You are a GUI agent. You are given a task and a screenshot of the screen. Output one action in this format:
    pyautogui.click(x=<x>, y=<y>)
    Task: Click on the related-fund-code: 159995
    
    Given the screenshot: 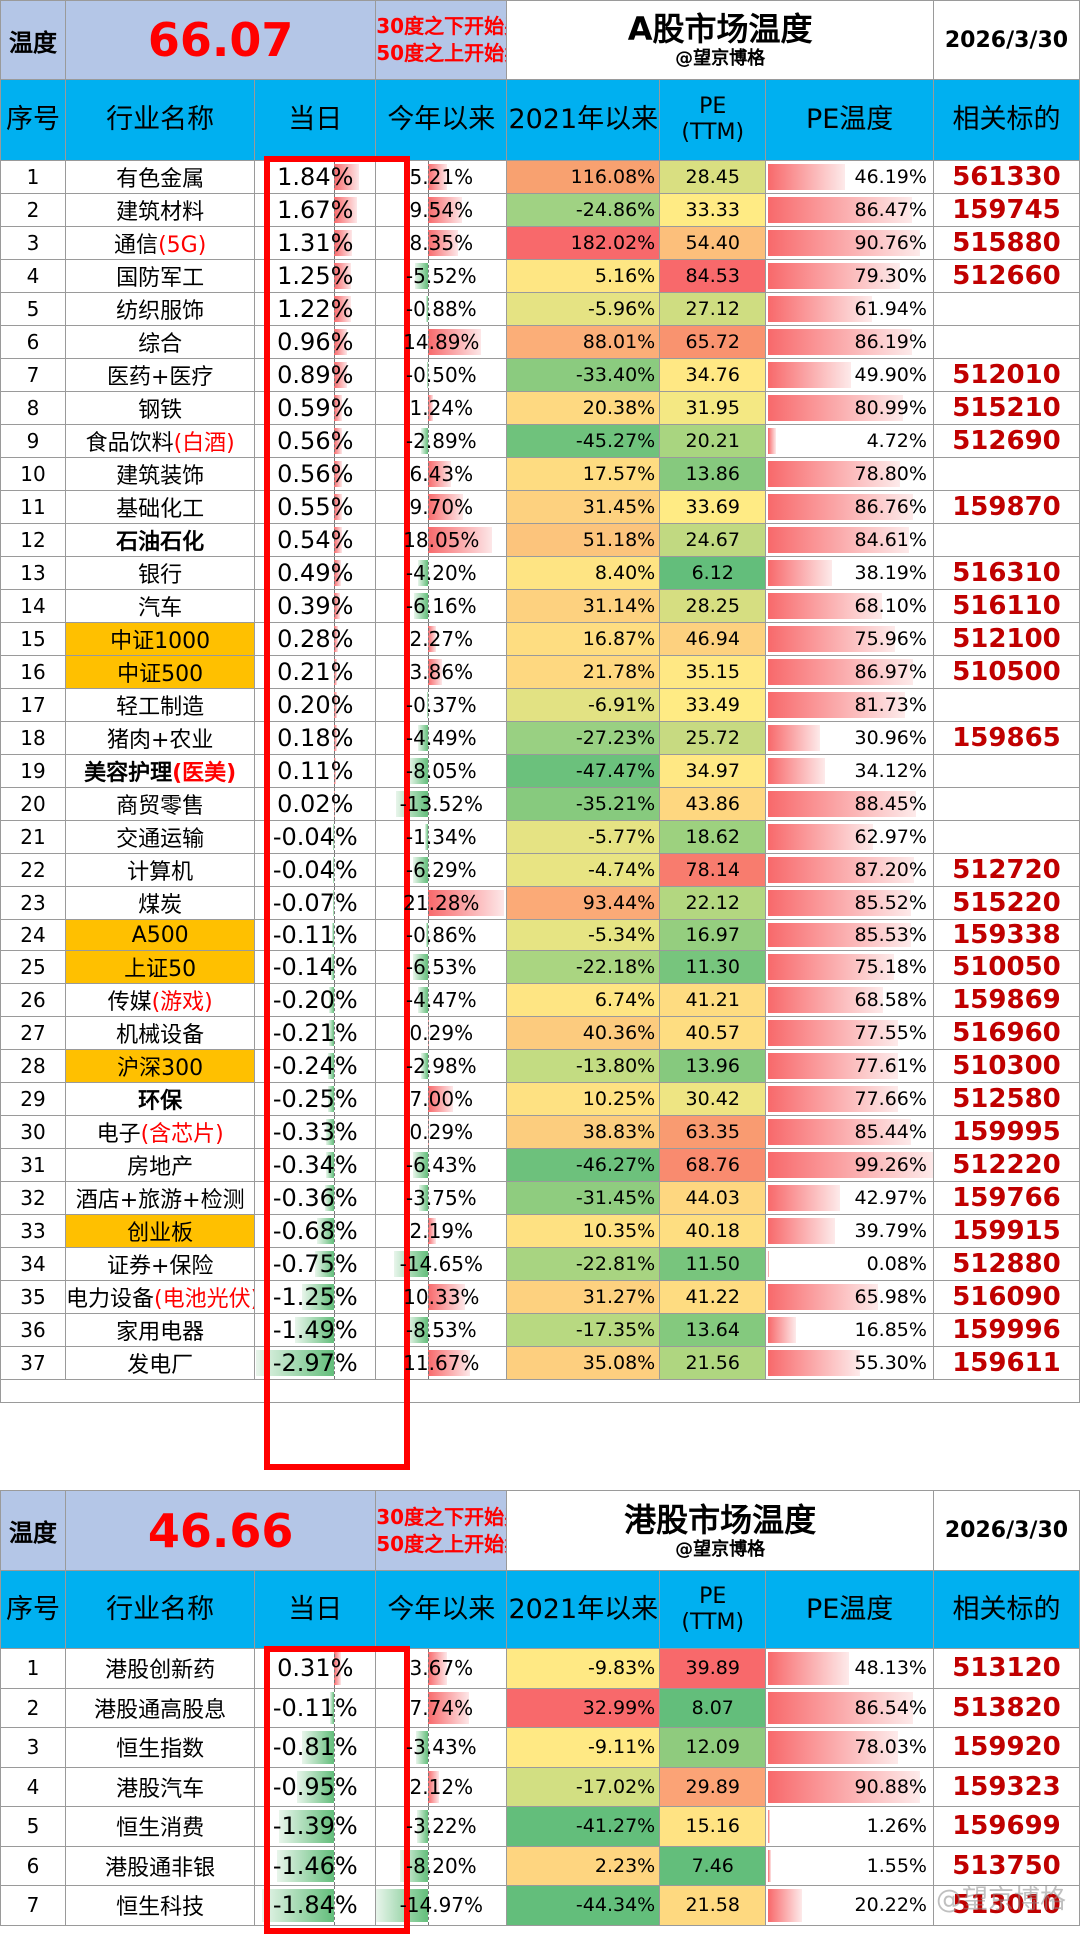 What is the action you would take?
    pyautogui.click(x=1006, y=1132)
    